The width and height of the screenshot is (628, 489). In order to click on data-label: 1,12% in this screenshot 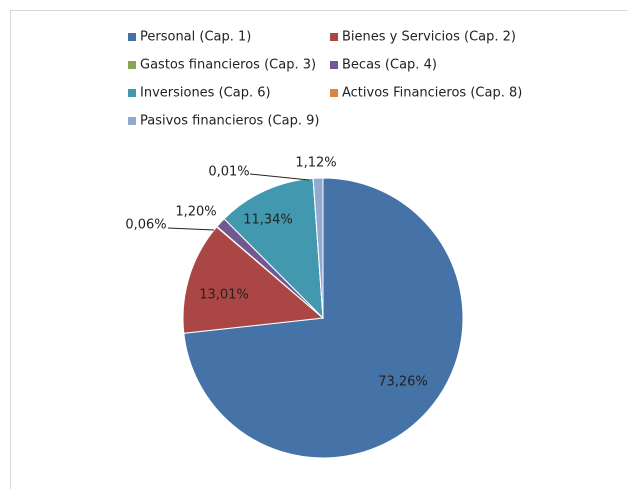, I will do `click(315, 163)`.